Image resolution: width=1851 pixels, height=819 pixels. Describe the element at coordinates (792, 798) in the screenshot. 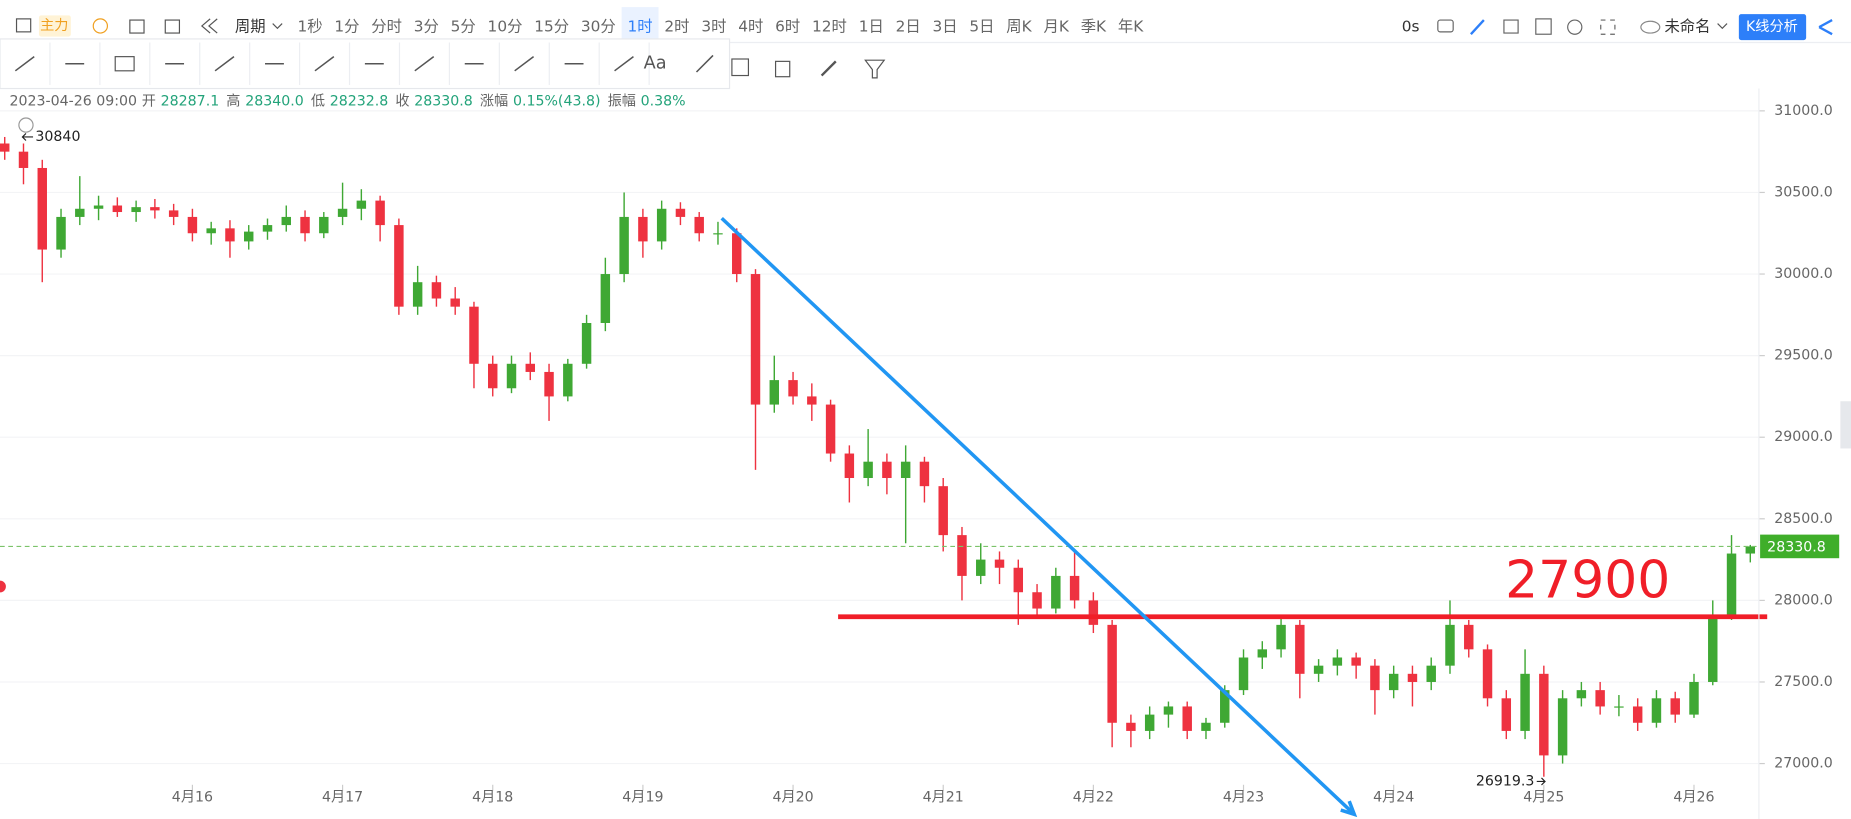

I see `x-tick-label: 4月20` at that location.